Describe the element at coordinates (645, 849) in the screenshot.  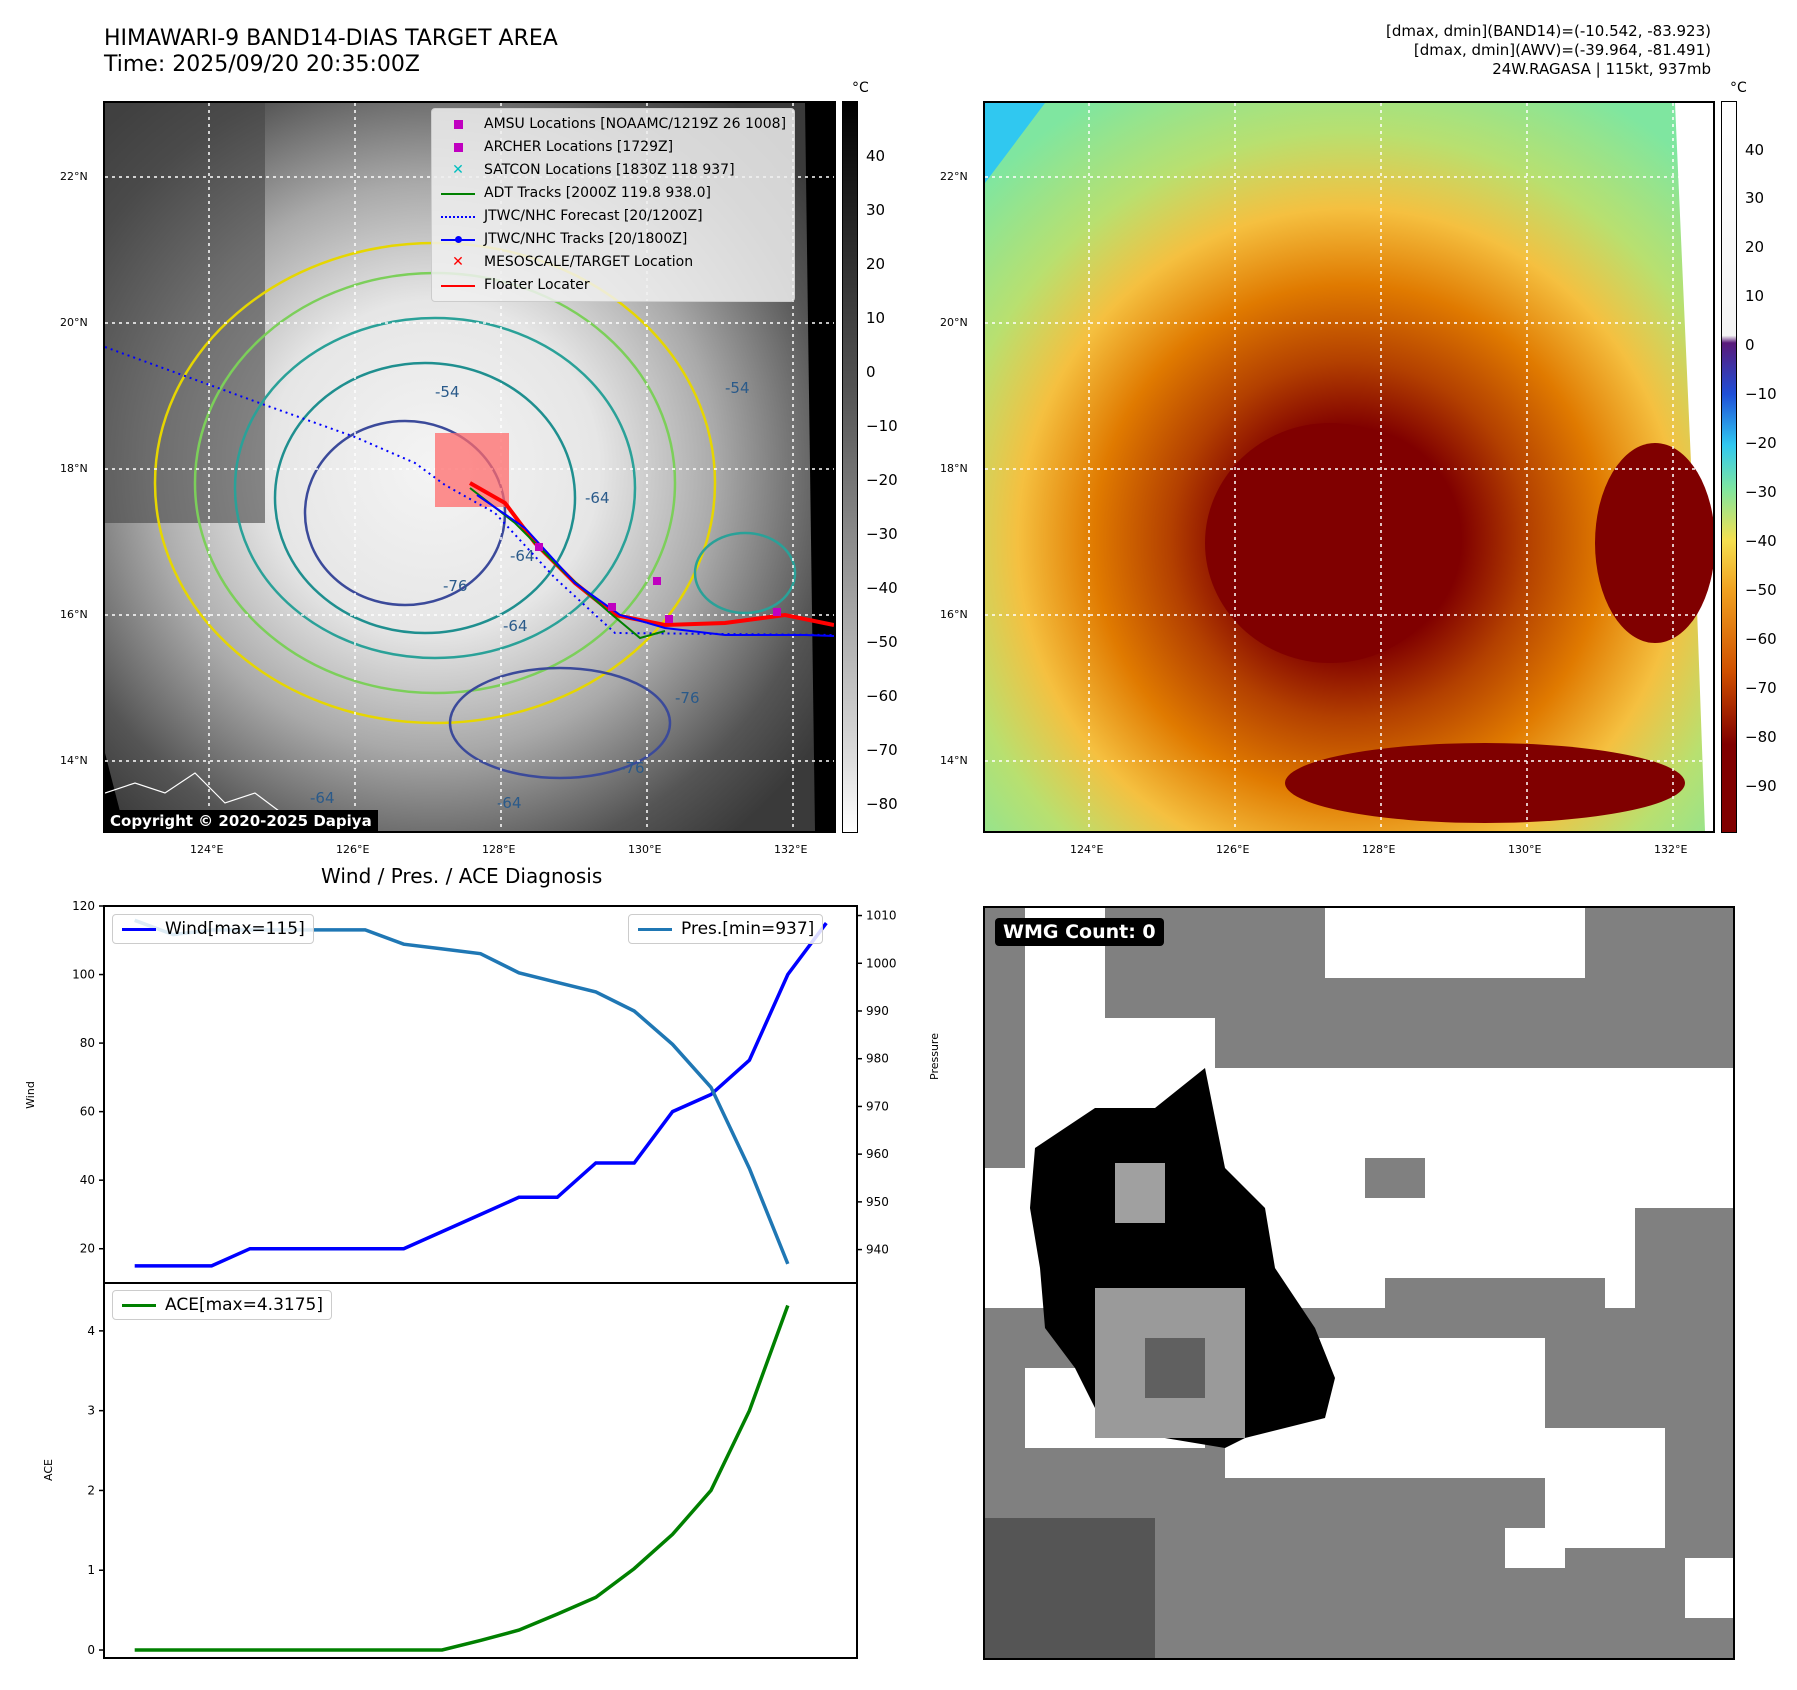
I see `lon-label: 130°E` at that location.